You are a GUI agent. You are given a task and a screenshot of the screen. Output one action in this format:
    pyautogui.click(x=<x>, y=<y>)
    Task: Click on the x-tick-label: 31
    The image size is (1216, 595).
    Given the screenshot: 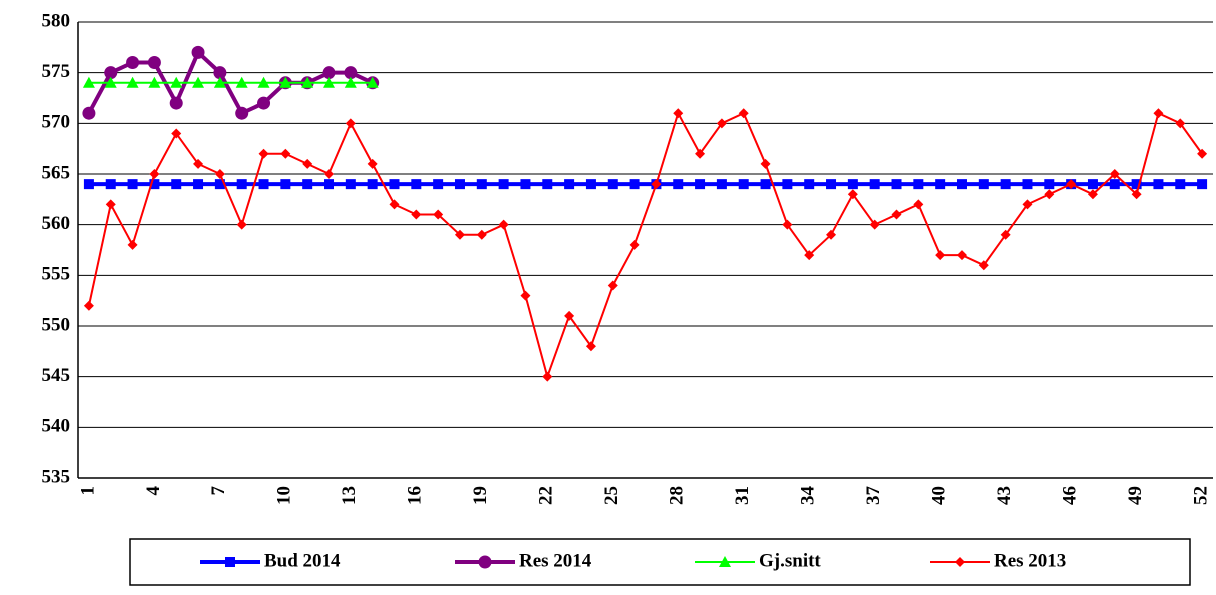 What is the action you would take?
    pyautogui.click(x=742, y=495)
    